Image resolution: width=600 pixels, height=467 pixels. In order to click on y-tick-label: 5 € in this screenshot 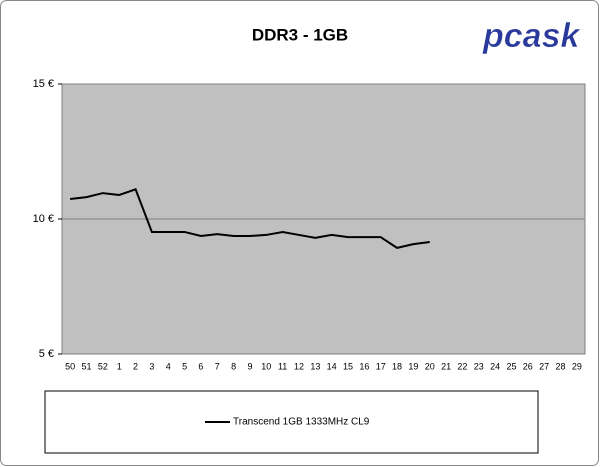, I will do `click(46, 354)`.